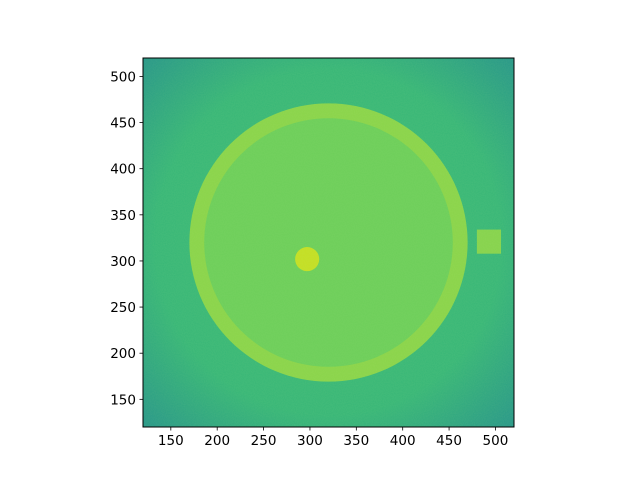  Describe the element at coordinates (126, 238) in the screenshot. I see `y-axis: 150 200 250 300 350 400 450 500` at that location.